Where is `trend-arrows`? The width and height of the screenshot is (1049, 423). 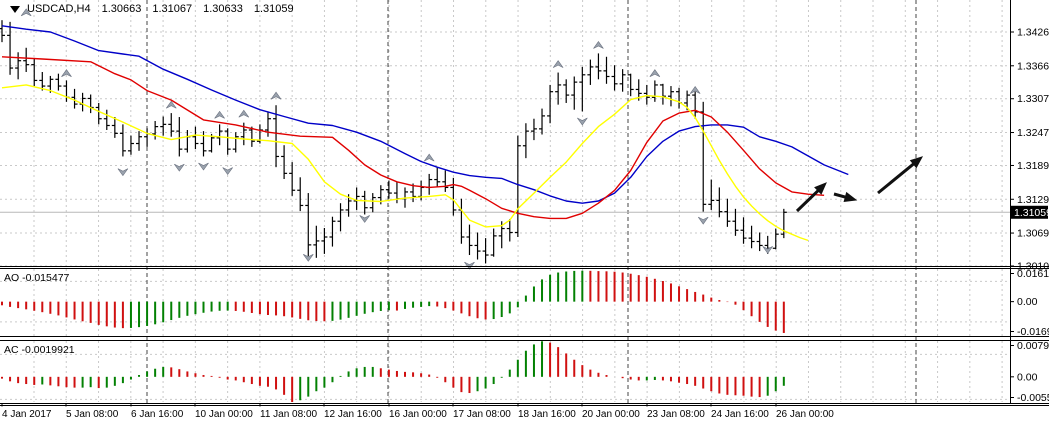
trend-arrows is located at coordinates (859, 184).